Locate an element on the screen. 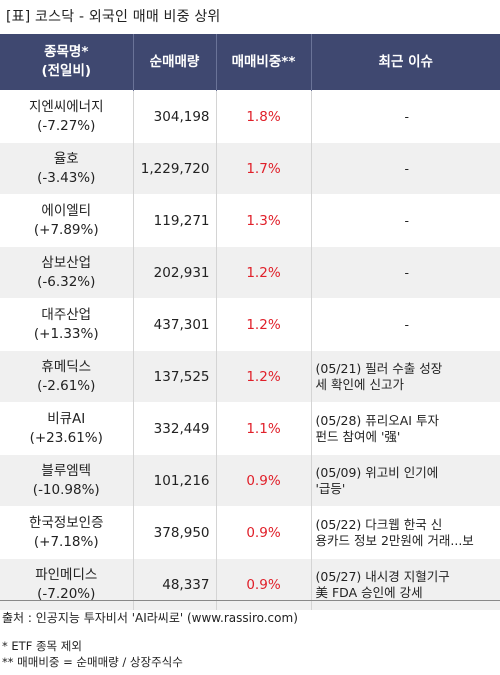  stock-change: (-2.61%) is located at coordinates (66, 385).